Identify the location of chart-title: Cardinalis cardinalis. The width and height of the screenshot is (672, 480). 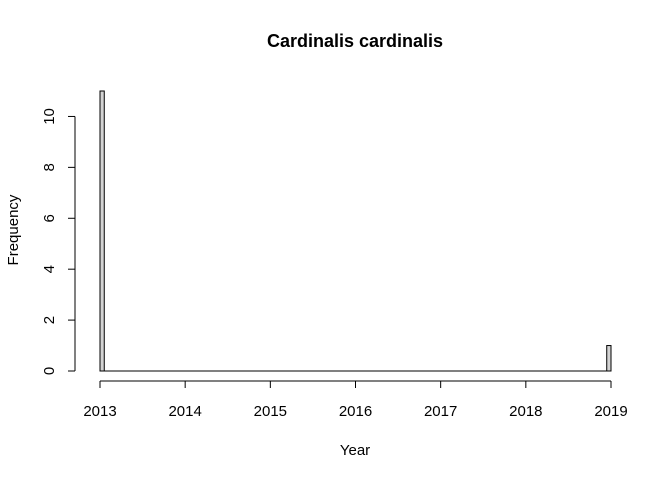
(355, 41).